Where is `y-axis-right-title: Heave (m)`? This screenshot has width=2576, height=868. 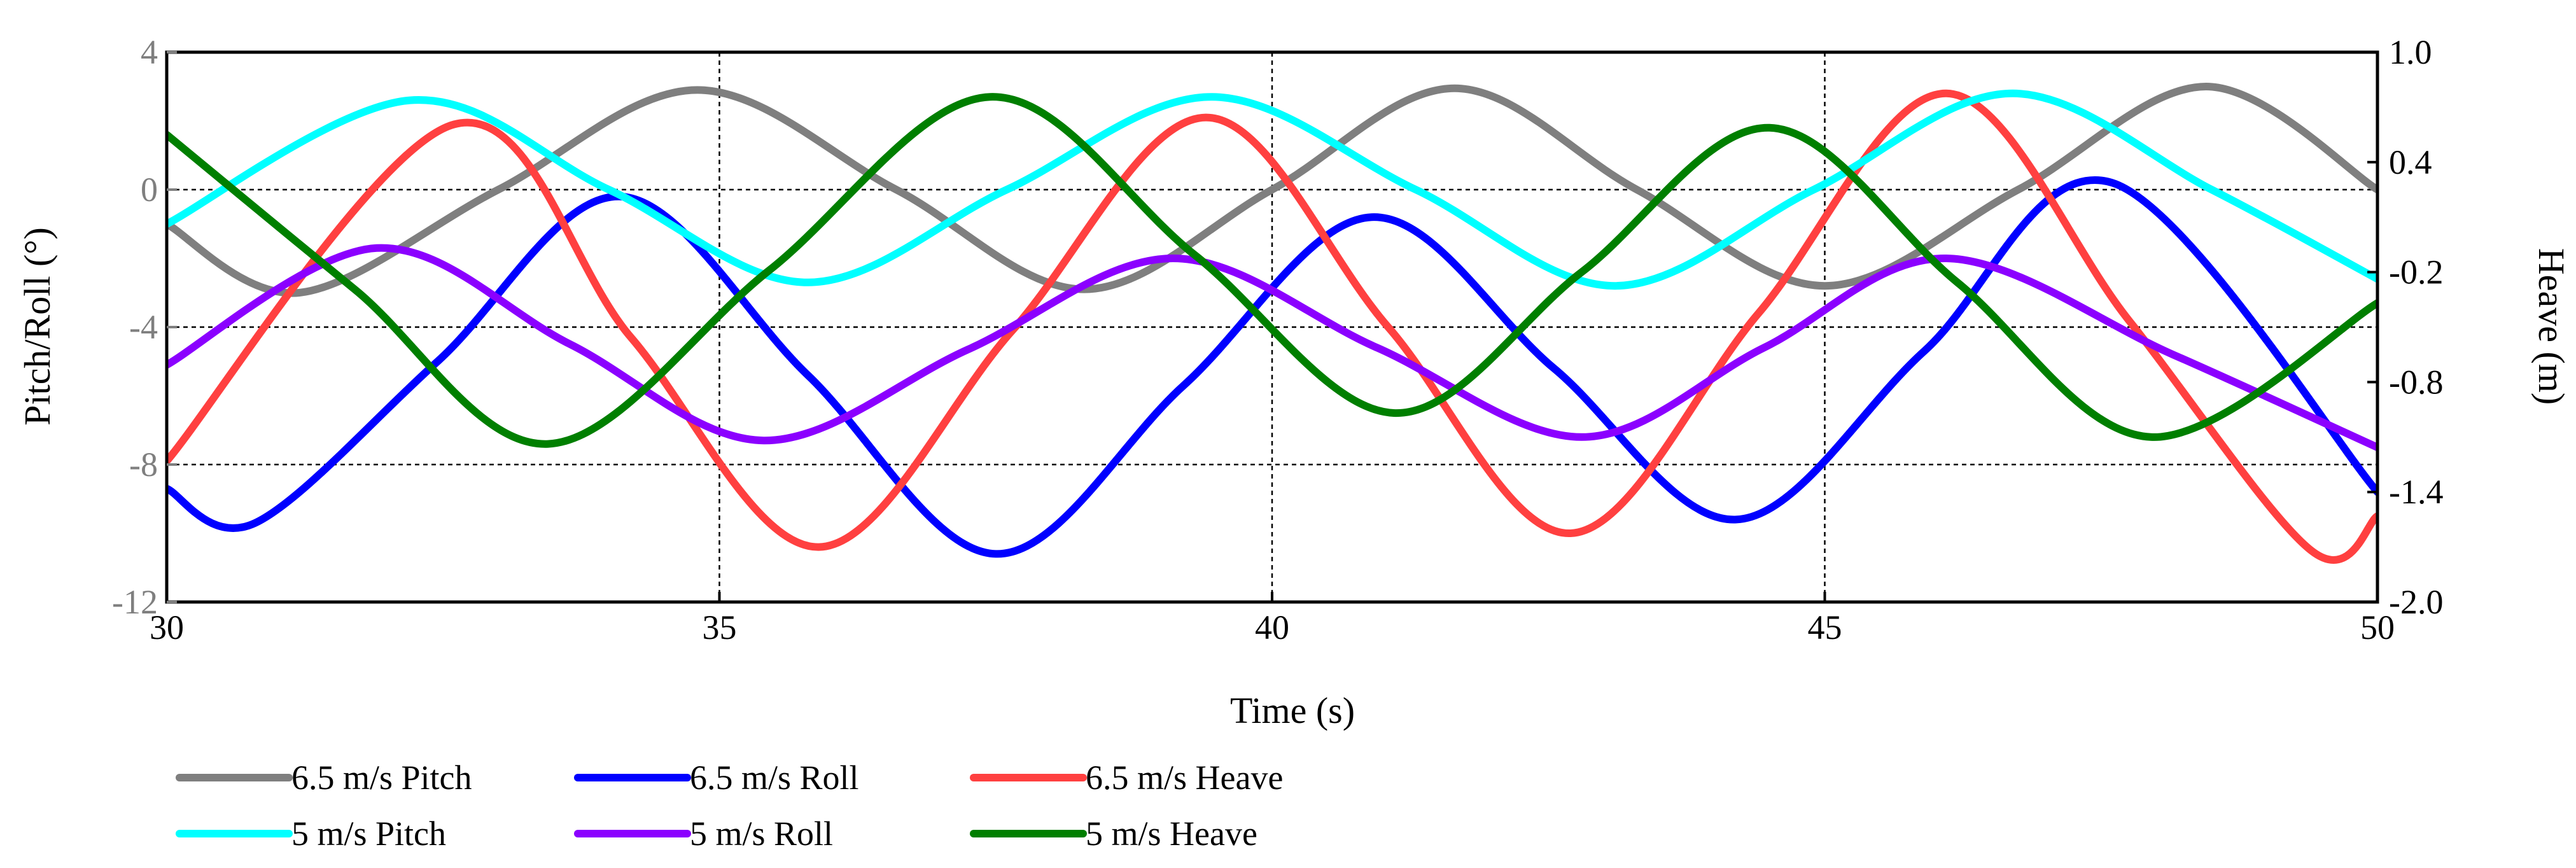 y-axis-right-title: Heave (m) is located at coordinates (2551, 326).